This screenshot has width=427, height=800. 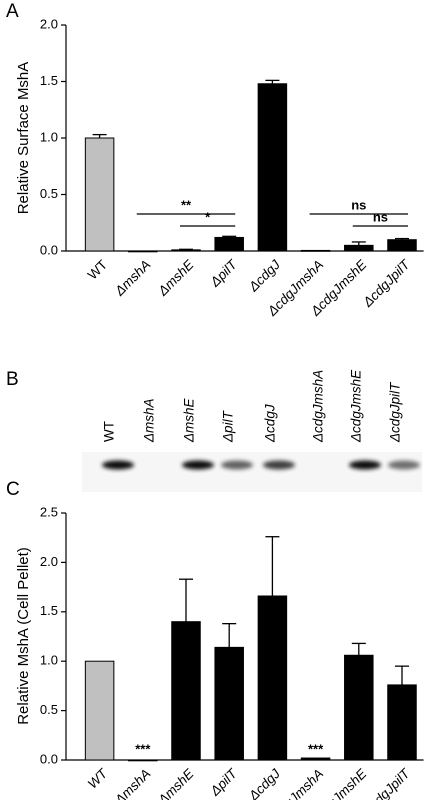 I want to click on lane-label: ΔcdgJ, so click(x=270, y=423).